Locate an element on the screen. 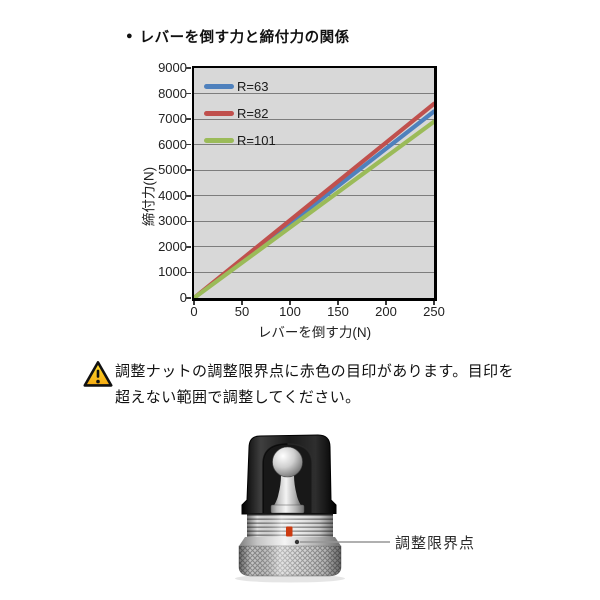 The image size is (600, 600). x-tick-label: 150 is located at coordinates (338, 311).